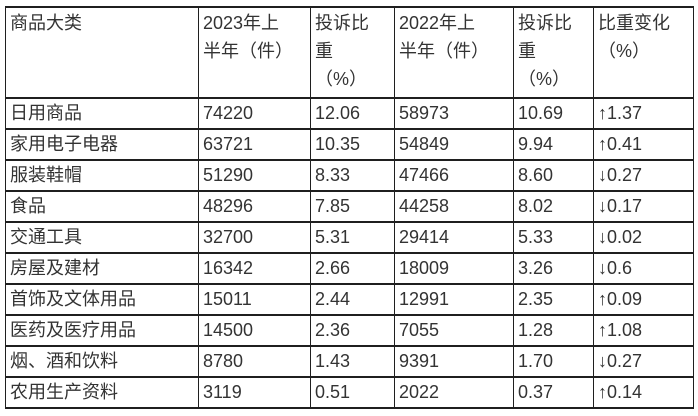 The height and width of the screenshot is (416, 698). Describe the element at coordinates (102, 175) in the screenshot. I see `table-cell: 服装鞋帽` at that location.